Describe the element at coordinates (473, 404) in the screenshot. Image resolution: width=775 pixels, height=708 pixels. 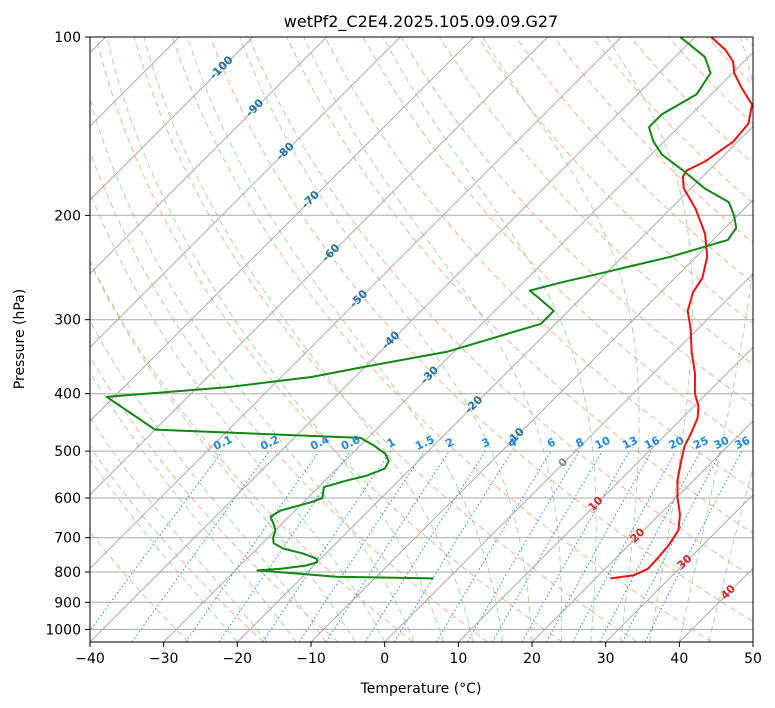
I see `isotherm-label: -20` at that location.